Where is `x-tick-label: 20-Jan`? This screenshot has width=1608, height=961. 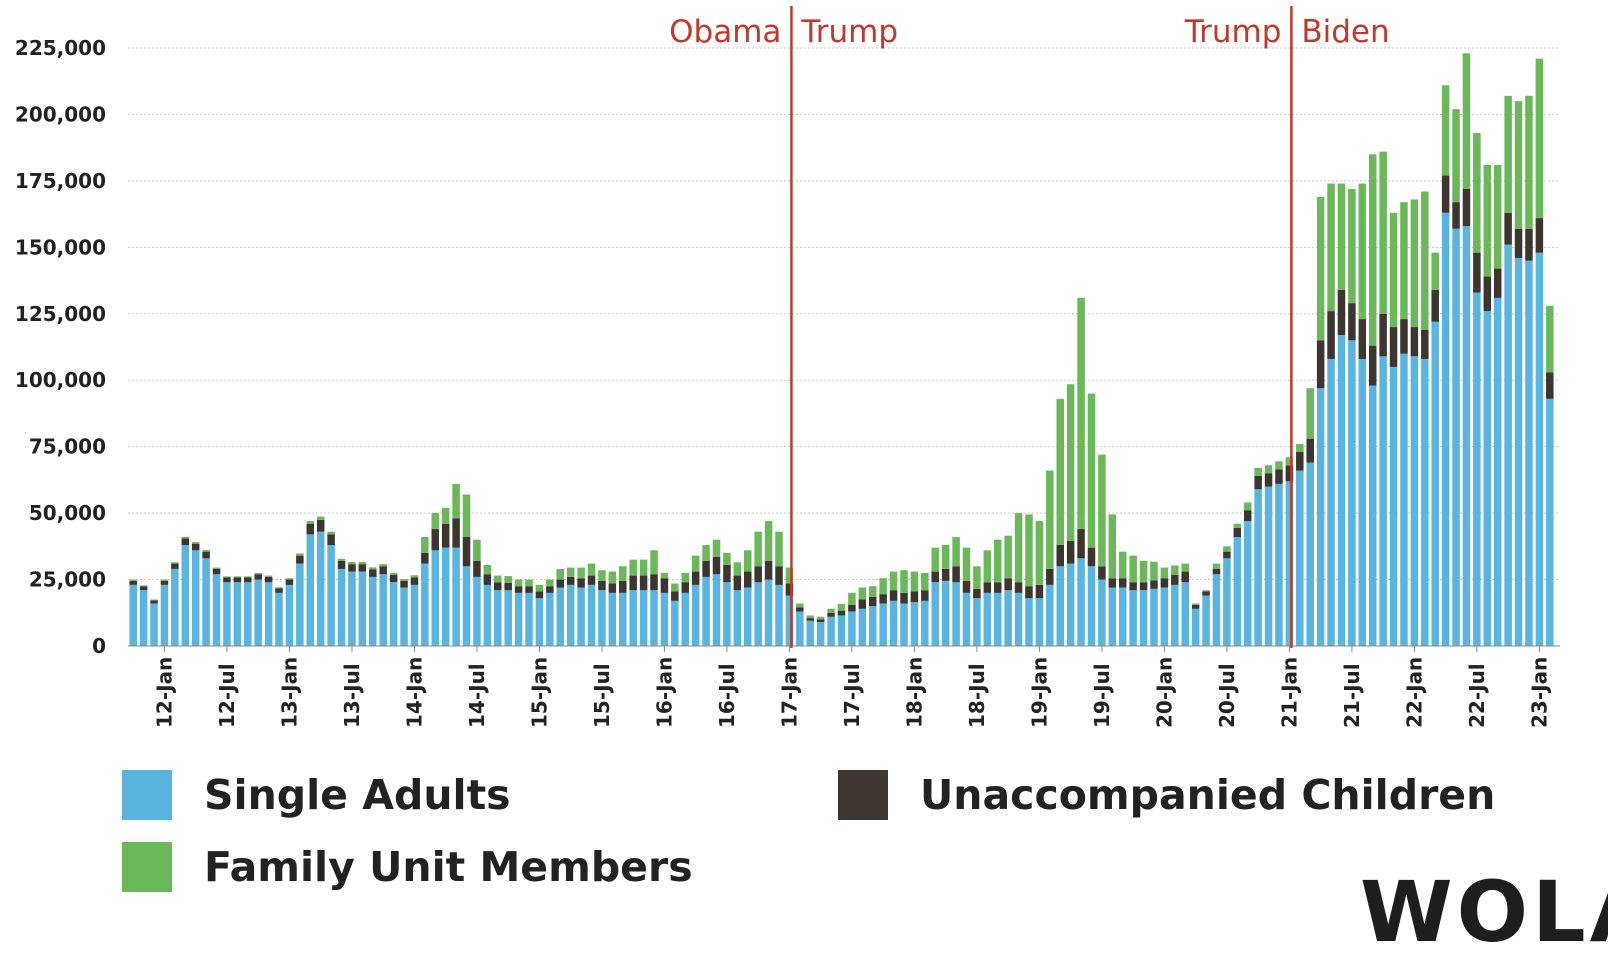
x-tick-label: 20-Jan is located at coordinates (1164, 692).